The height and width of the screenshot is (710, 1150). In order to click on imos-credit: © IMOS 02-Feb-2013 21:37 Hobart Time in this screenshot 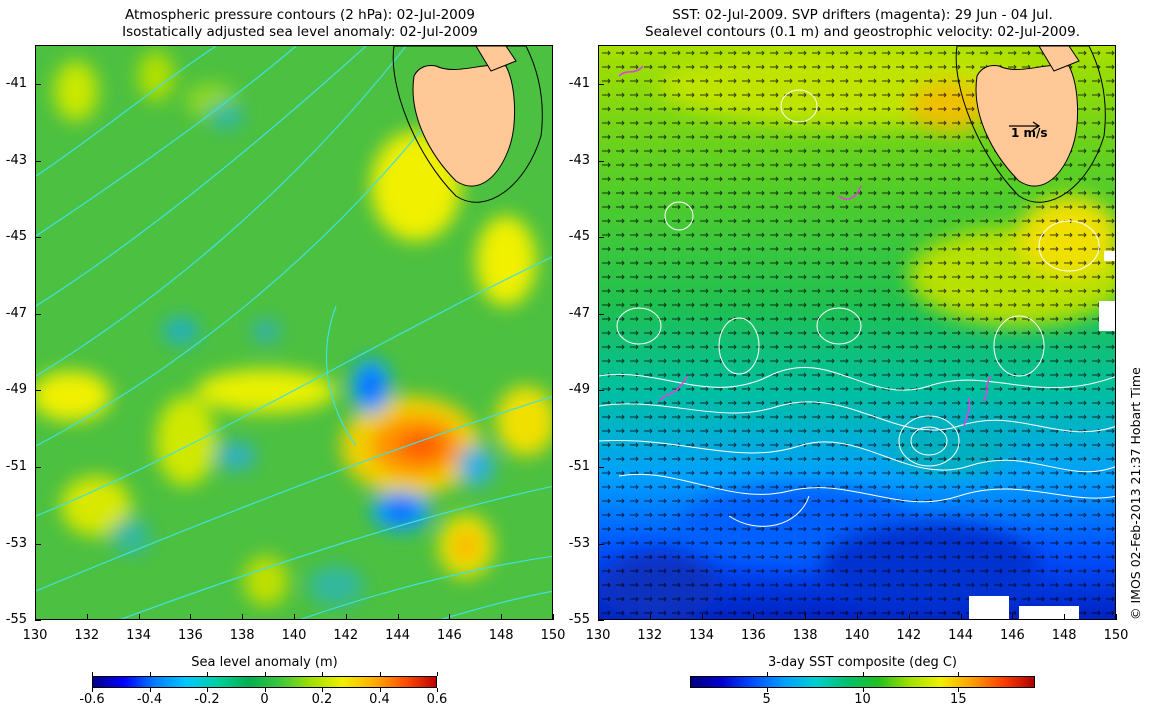, I will do `click(1135, 493)`.